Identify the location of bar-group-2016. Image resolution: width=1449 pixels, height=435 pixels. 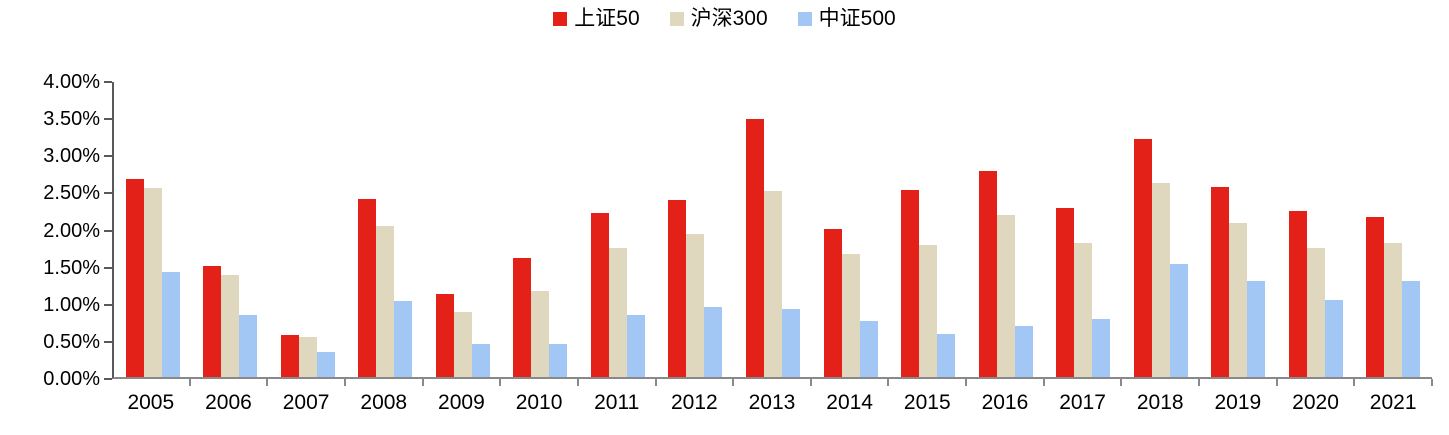
(1006, 229).